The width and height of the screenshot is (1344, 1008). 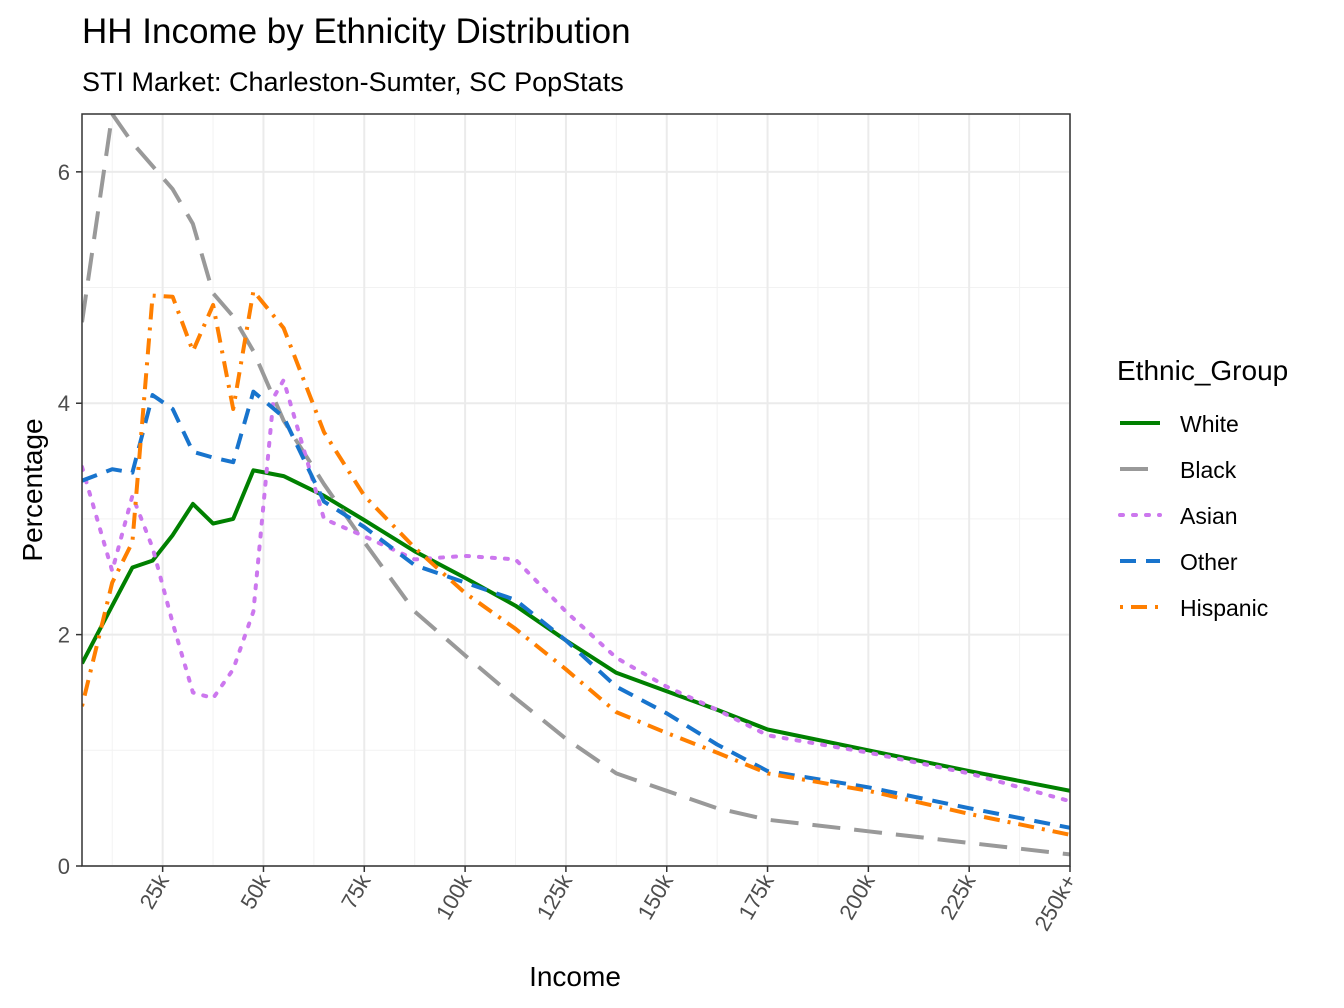 I want to click on y-axis-title: Percentage, so click(x=32, y=489).